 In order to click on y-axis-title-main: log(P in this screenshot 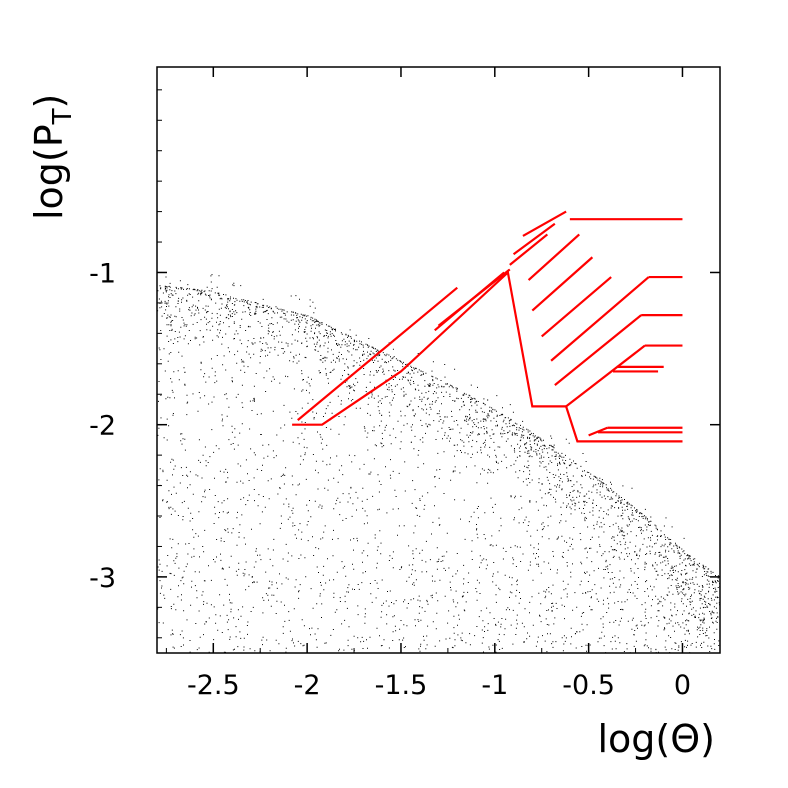, I will do `click(49, 172)`.